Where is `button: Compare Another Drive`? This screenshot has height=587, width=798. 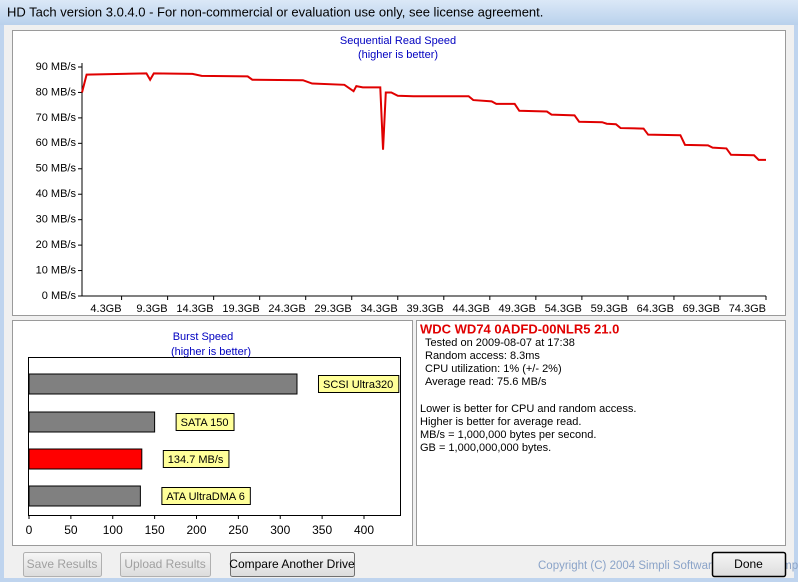 button: Compare Another Drive is located at coordinates (292, 564).